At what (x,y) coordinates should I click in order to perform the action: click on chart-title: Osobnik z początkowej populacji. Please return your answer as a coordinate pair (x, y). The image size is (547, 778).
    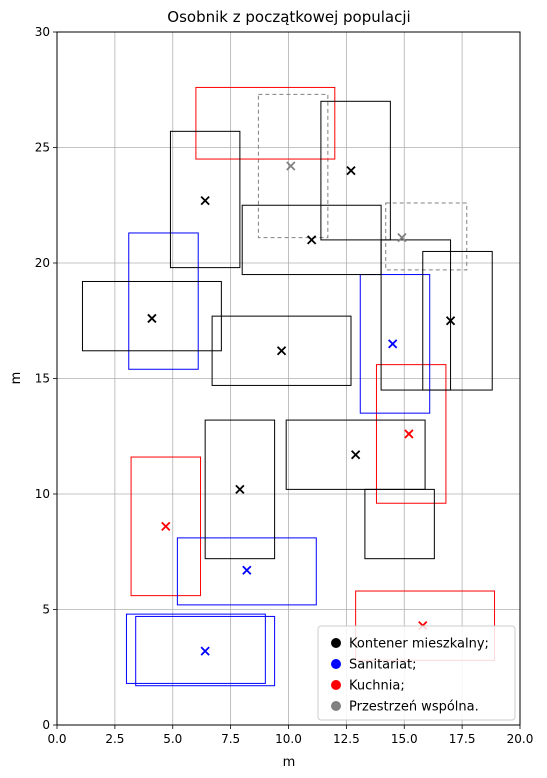
    Looking at the image, I should click on (288, 17).